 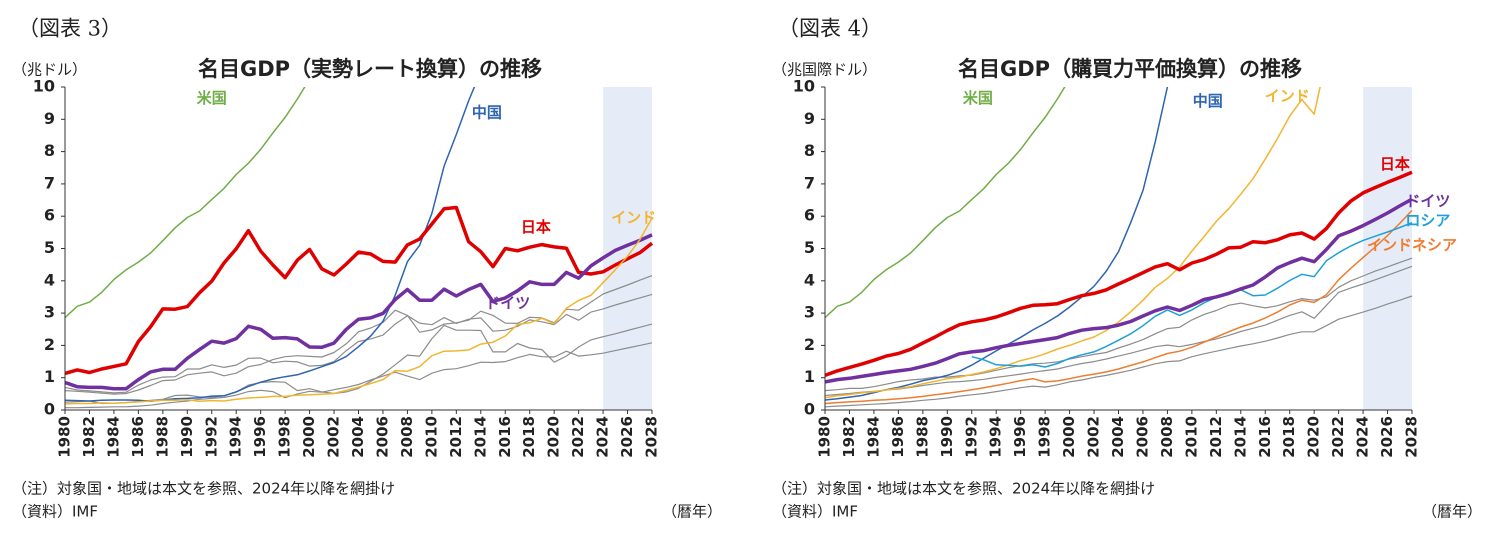 I want to click on chart-title: 名目GDP（購買力平価換算）の推移, so click(x=1130, y=69).